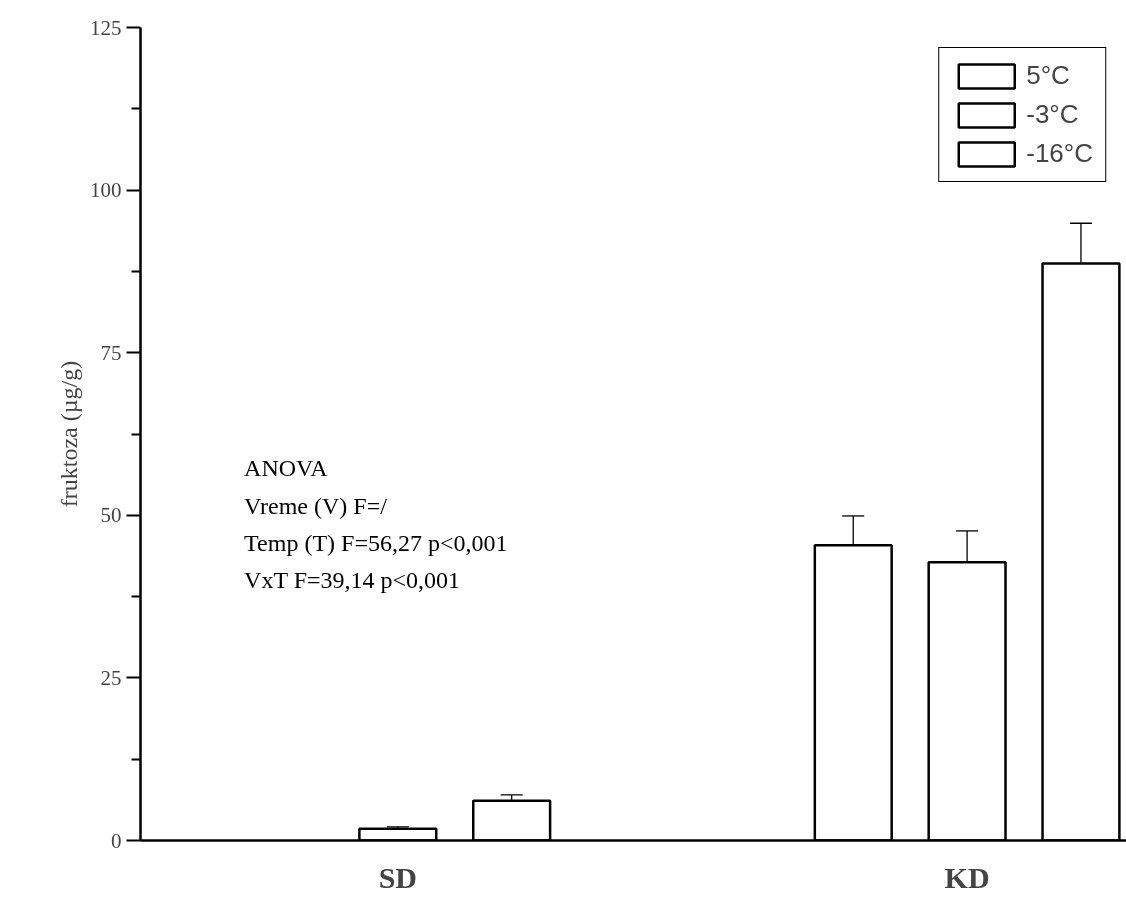 This screenshot has height=909, width=1126. Describe the element at coordinates (352, 579) in the screenshot. I see `annotation: VxT F=39,14 p<0,001` at that location.